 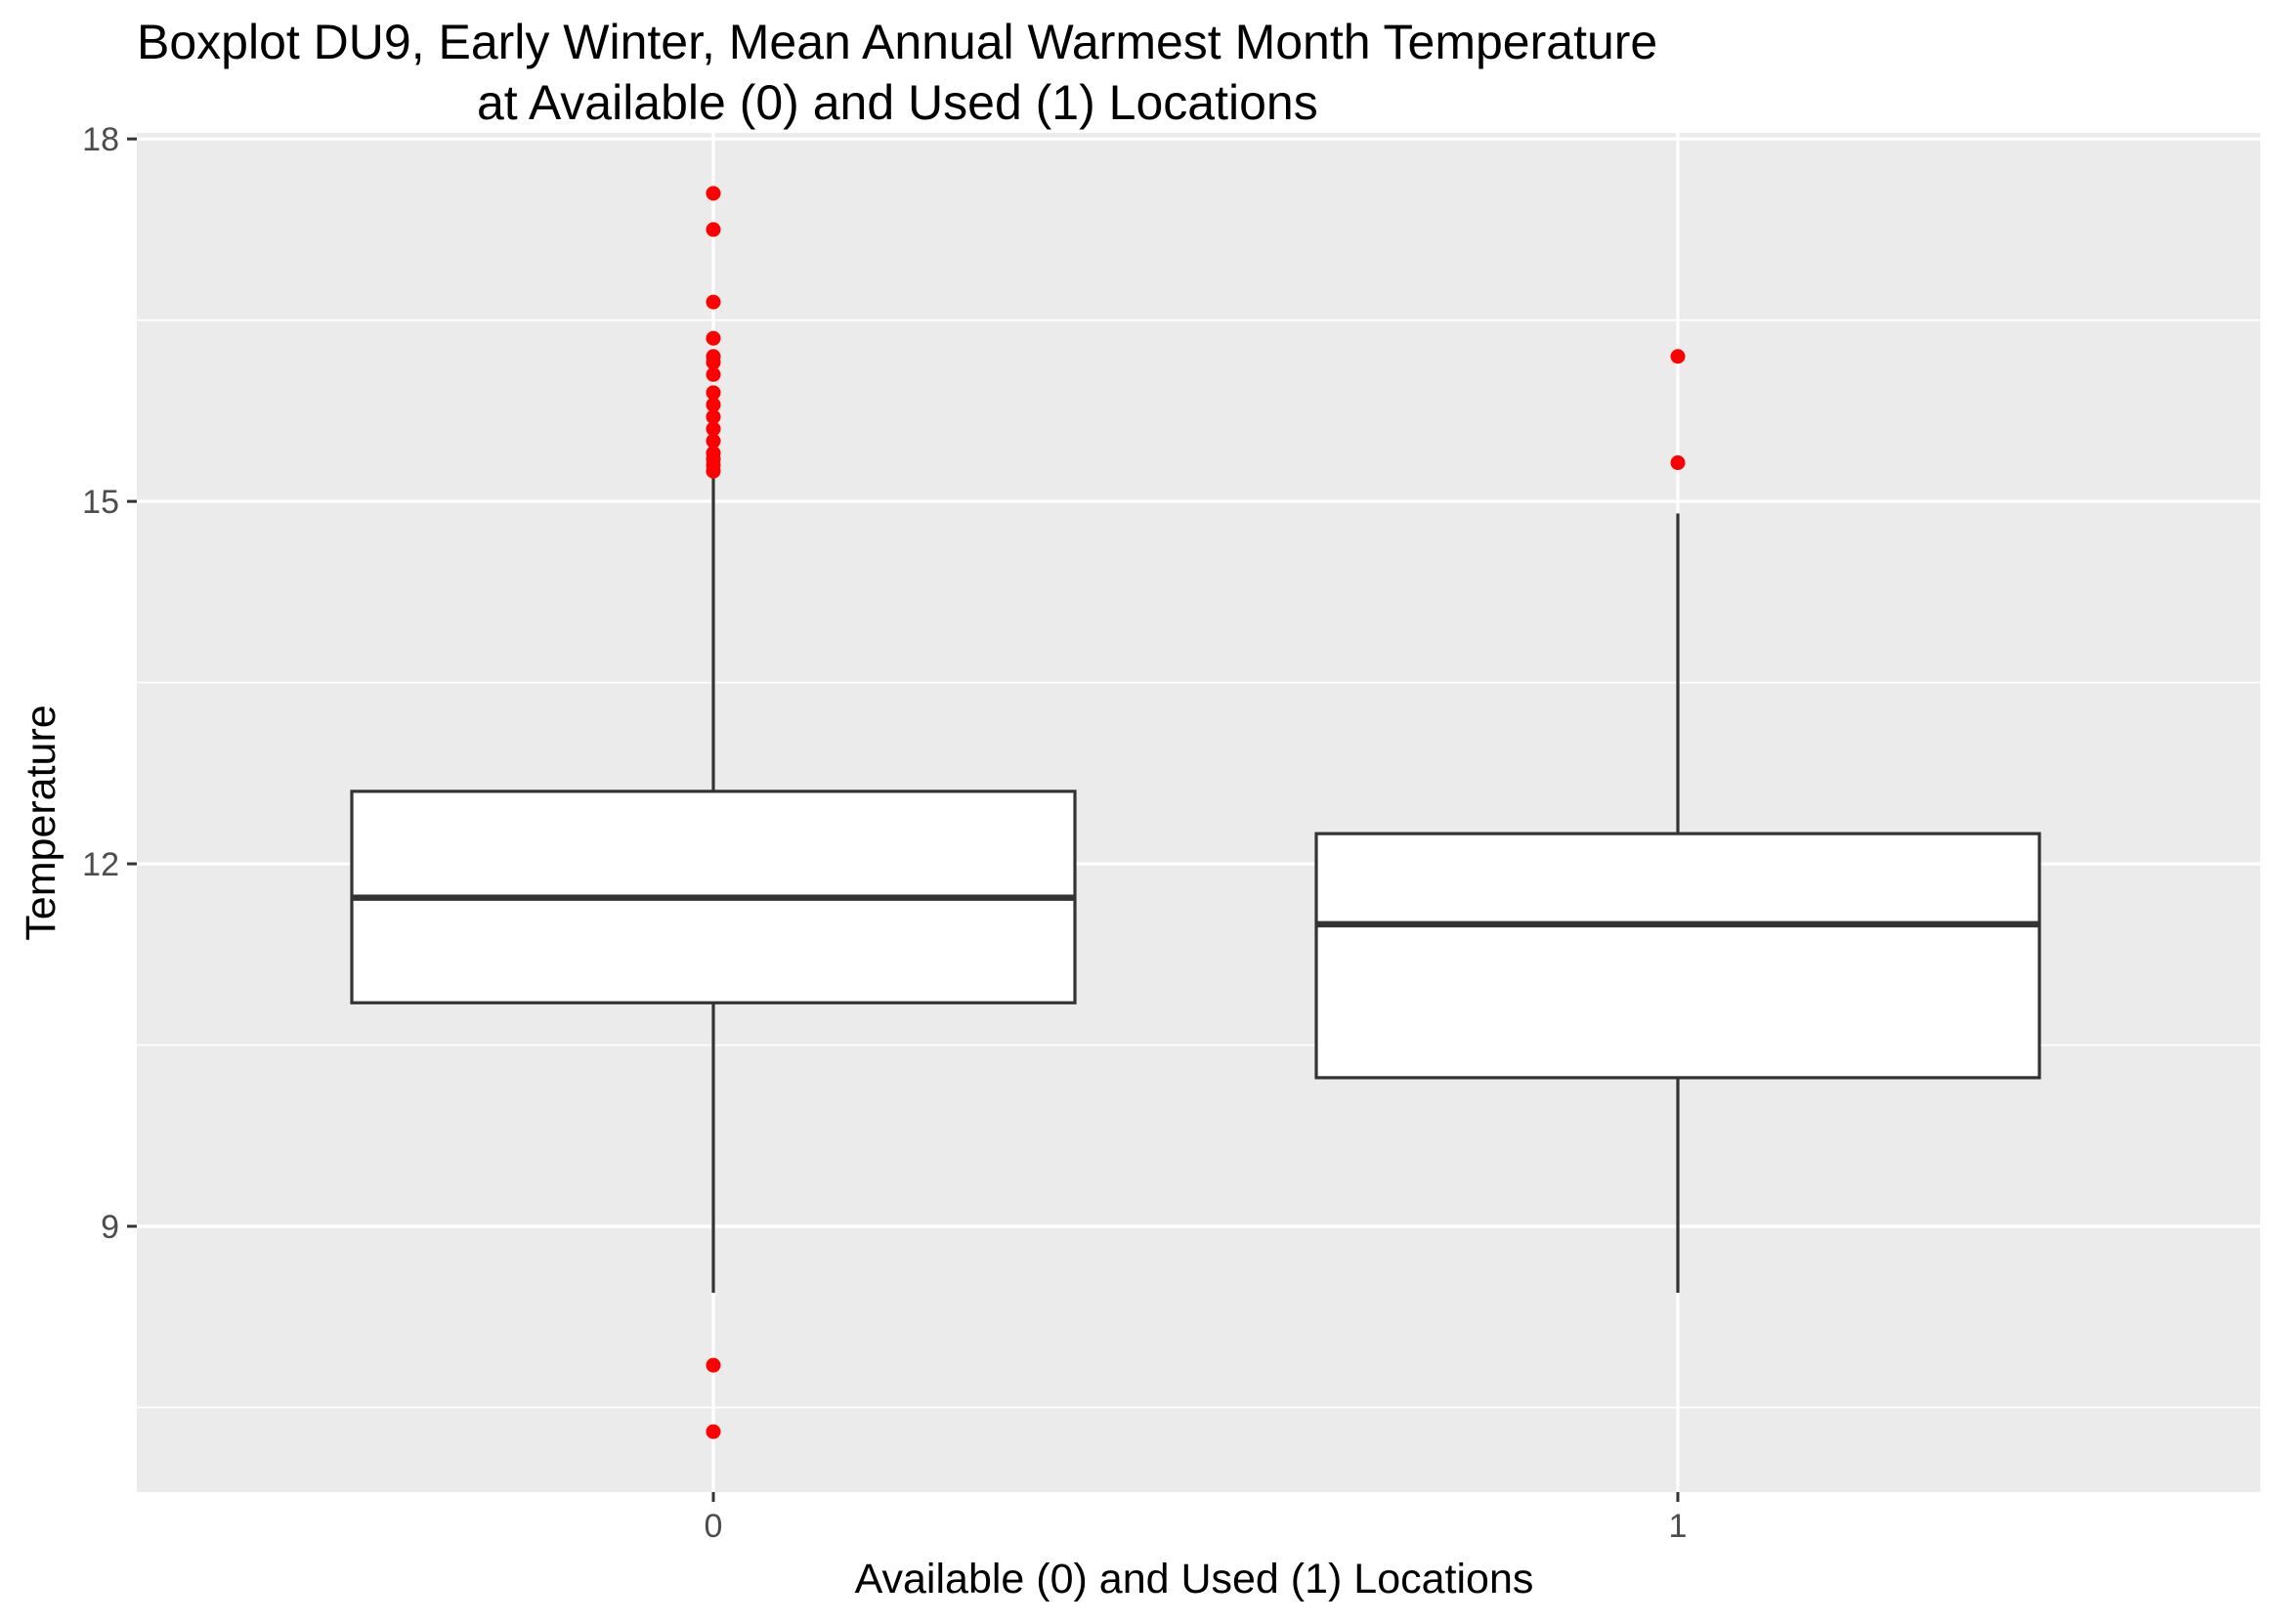 What do you see at coordinates (100, 502) in the screenshot?
I see `y-tick-label: 15` at bounding box center [100, 502].